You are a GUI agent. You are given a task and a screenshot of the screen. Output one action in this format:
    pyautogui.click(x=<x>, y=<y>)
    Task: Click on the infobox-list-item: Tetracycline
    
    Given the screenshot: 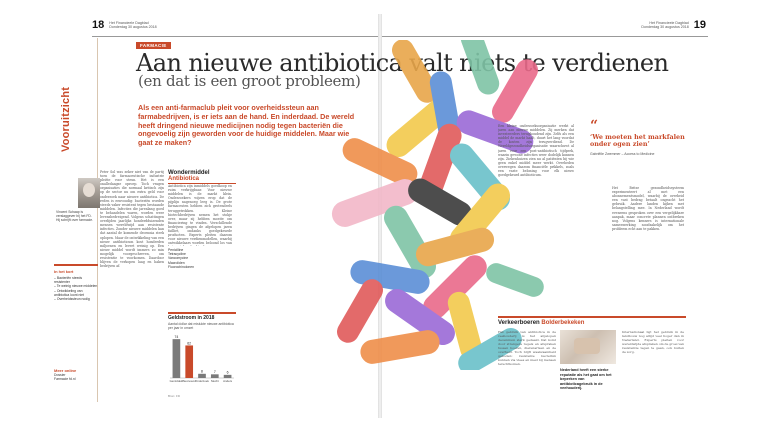 What is the action you would take?
    pyautogui.click(x=177, y=254)
    